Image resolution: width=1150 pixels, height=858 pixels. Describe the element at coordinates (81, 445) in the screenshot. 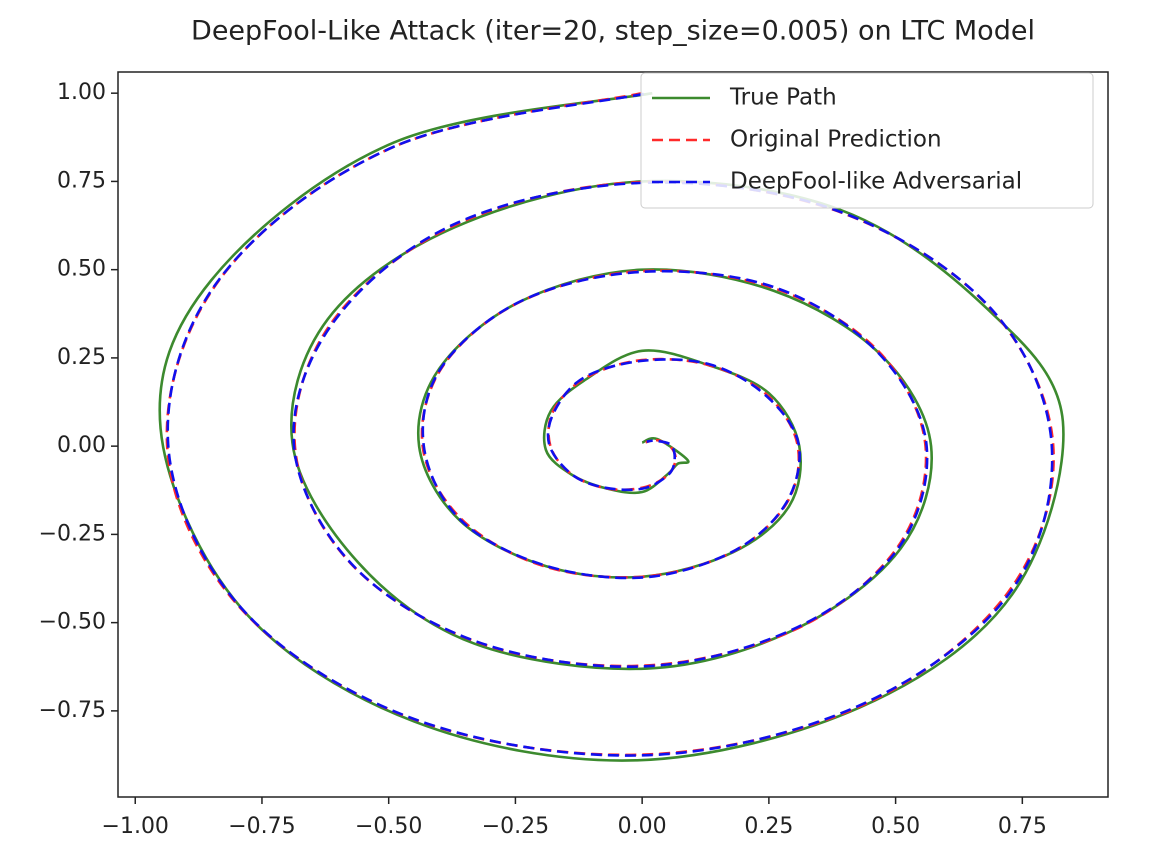

I see `y-tick-label: 0.00` at that location.